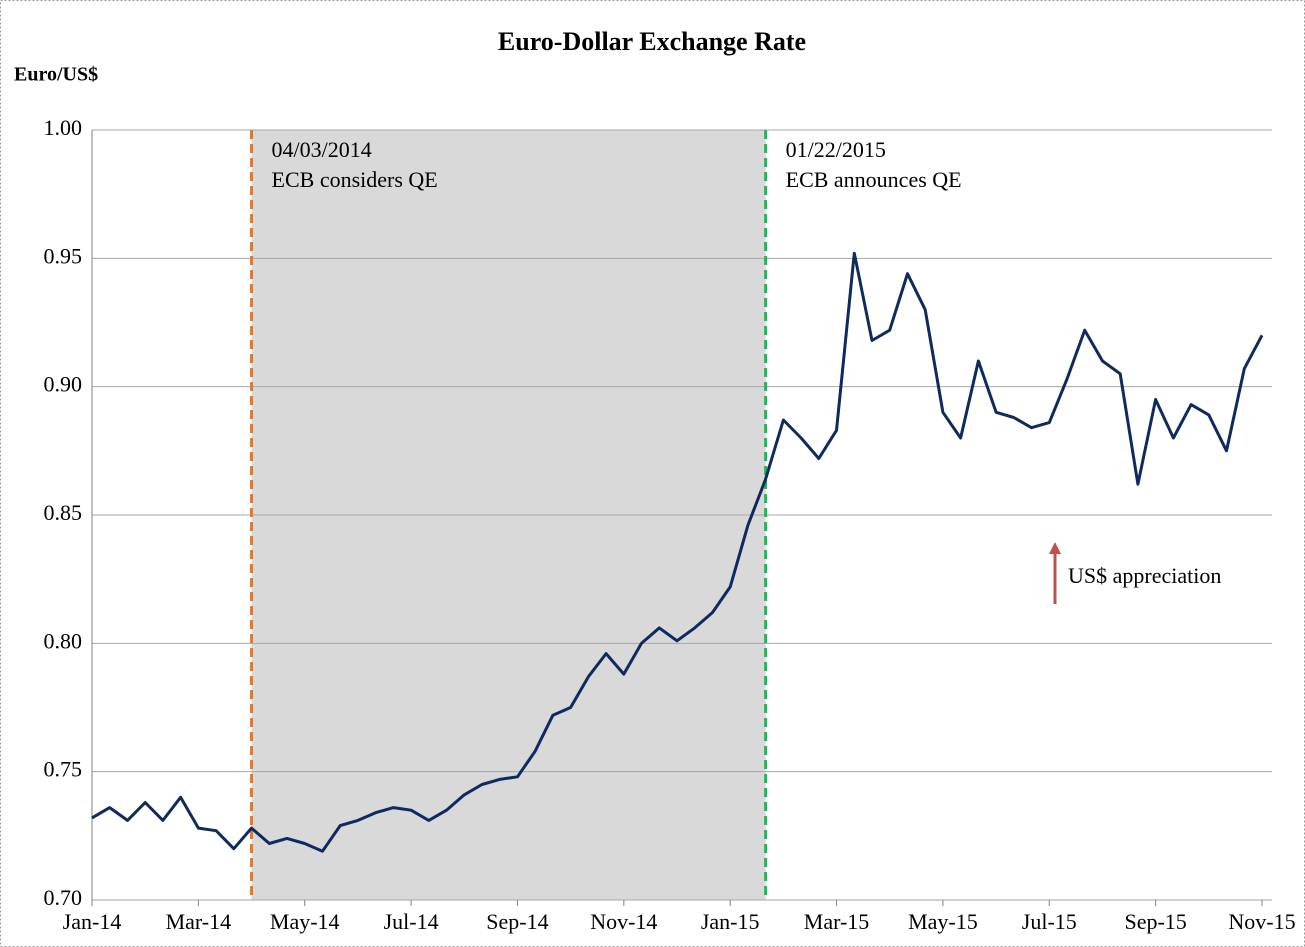  Describe the element at coordinates (1055, 548) in the screenshot. I see `note-arrowhead` at that location.